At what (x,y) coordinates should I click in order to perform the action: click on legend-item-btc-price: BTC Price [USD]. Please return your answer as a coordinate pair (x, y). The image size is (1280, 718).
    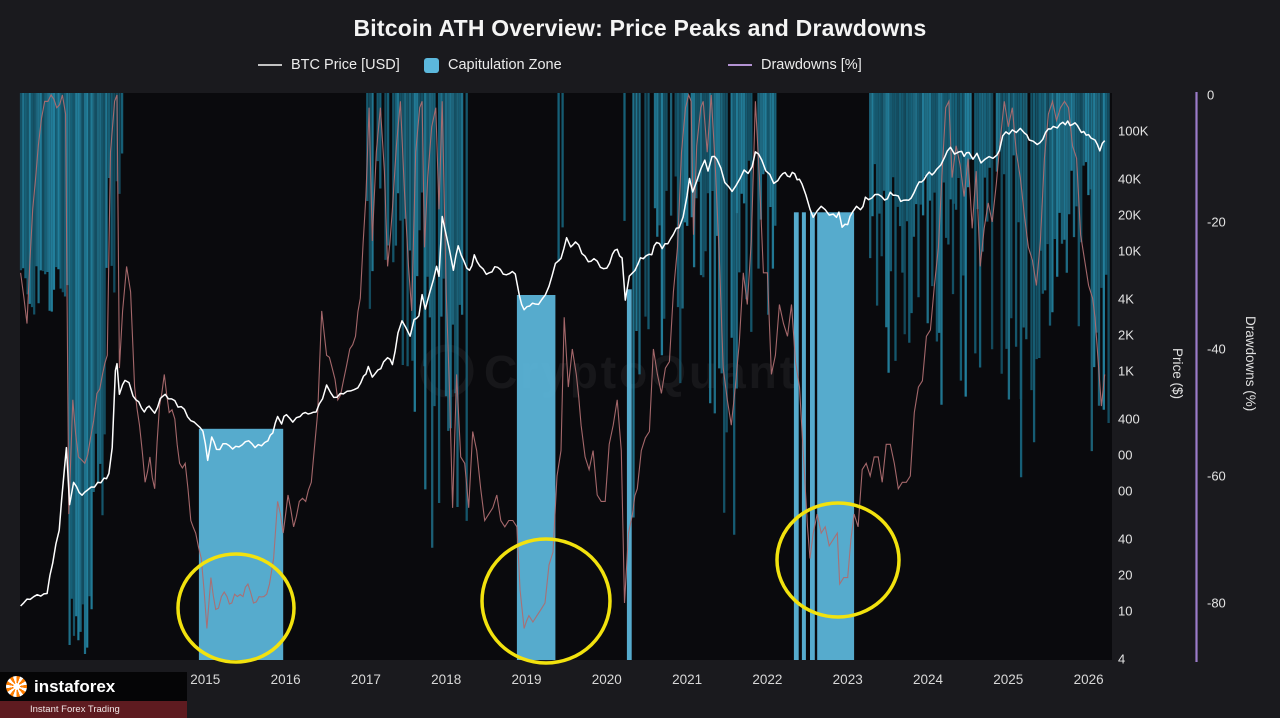
    Looking at the image, I should click on (329, 65).